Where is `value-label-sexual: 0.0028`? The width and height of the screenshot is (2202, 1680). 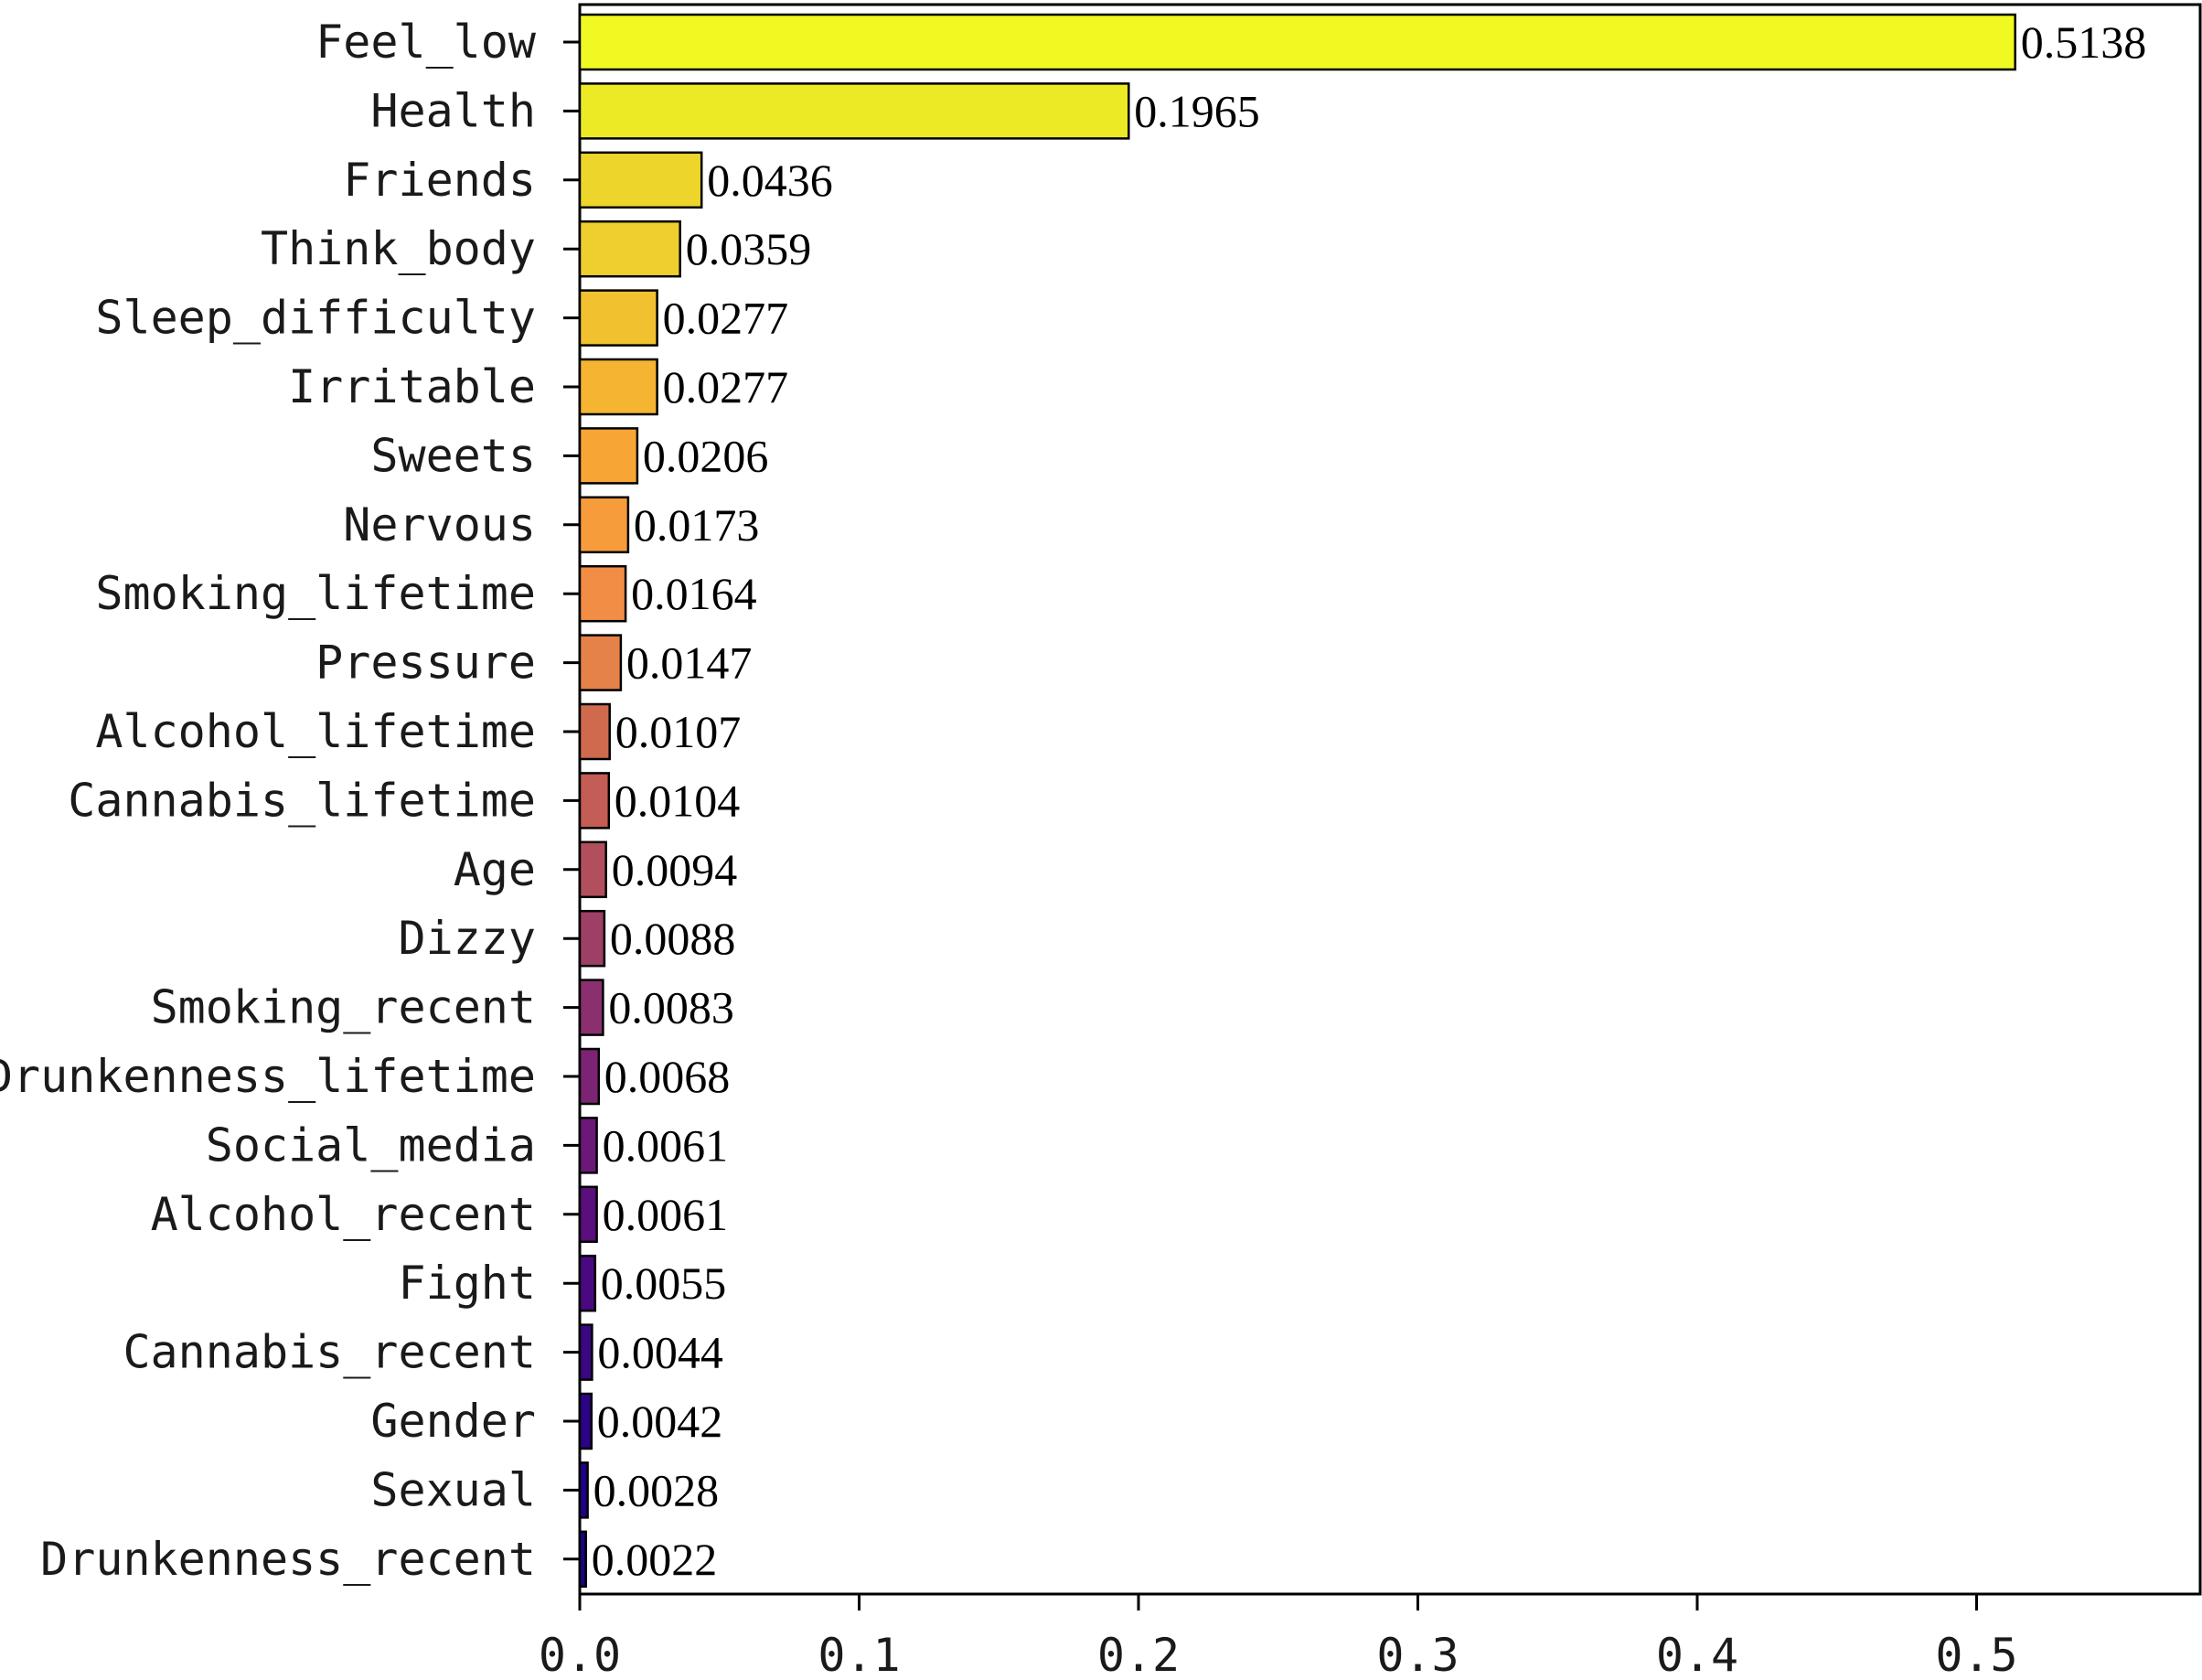
value-label-sexual: 0.0028 is located at coordinates (656, 1489).